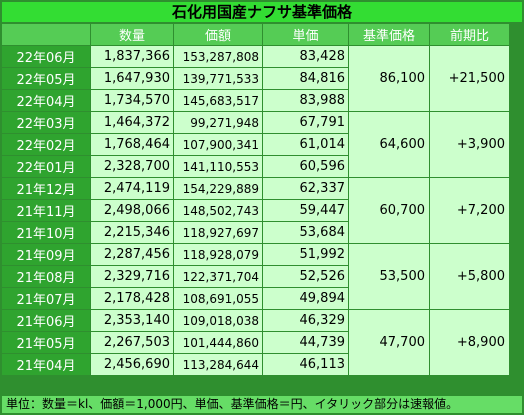 Image resolution: width=524 pixels, height=415 pixels. What do you see at coordinates (389, 78) in the screenshot?
I see `base-price-cell: 86,100` at bounding box center [389, 78].